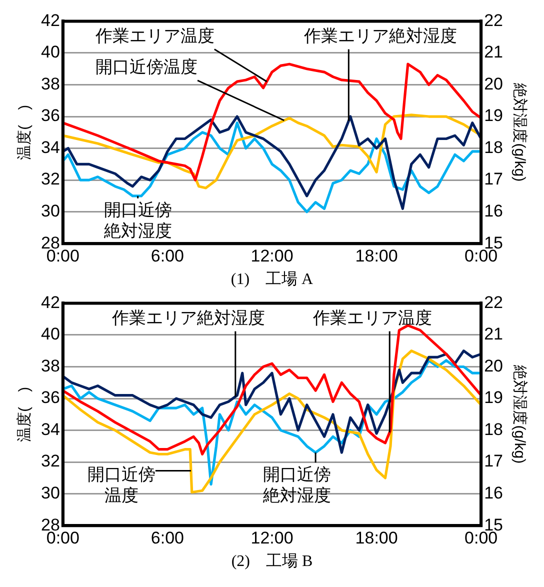 This screenshot has width=544, height=587. What do you see at coordinates (272, 280) in the screenshot?
I see `text: (1) 工場 A` at bounding box center [272, 280].